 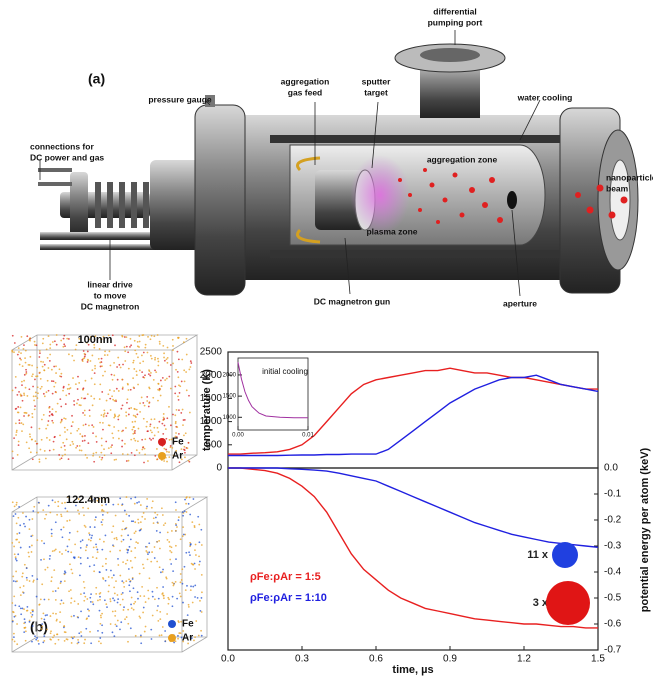 I want to click on y2-axis-label: potential energy per atom (keV), so click(x=645, y=529).